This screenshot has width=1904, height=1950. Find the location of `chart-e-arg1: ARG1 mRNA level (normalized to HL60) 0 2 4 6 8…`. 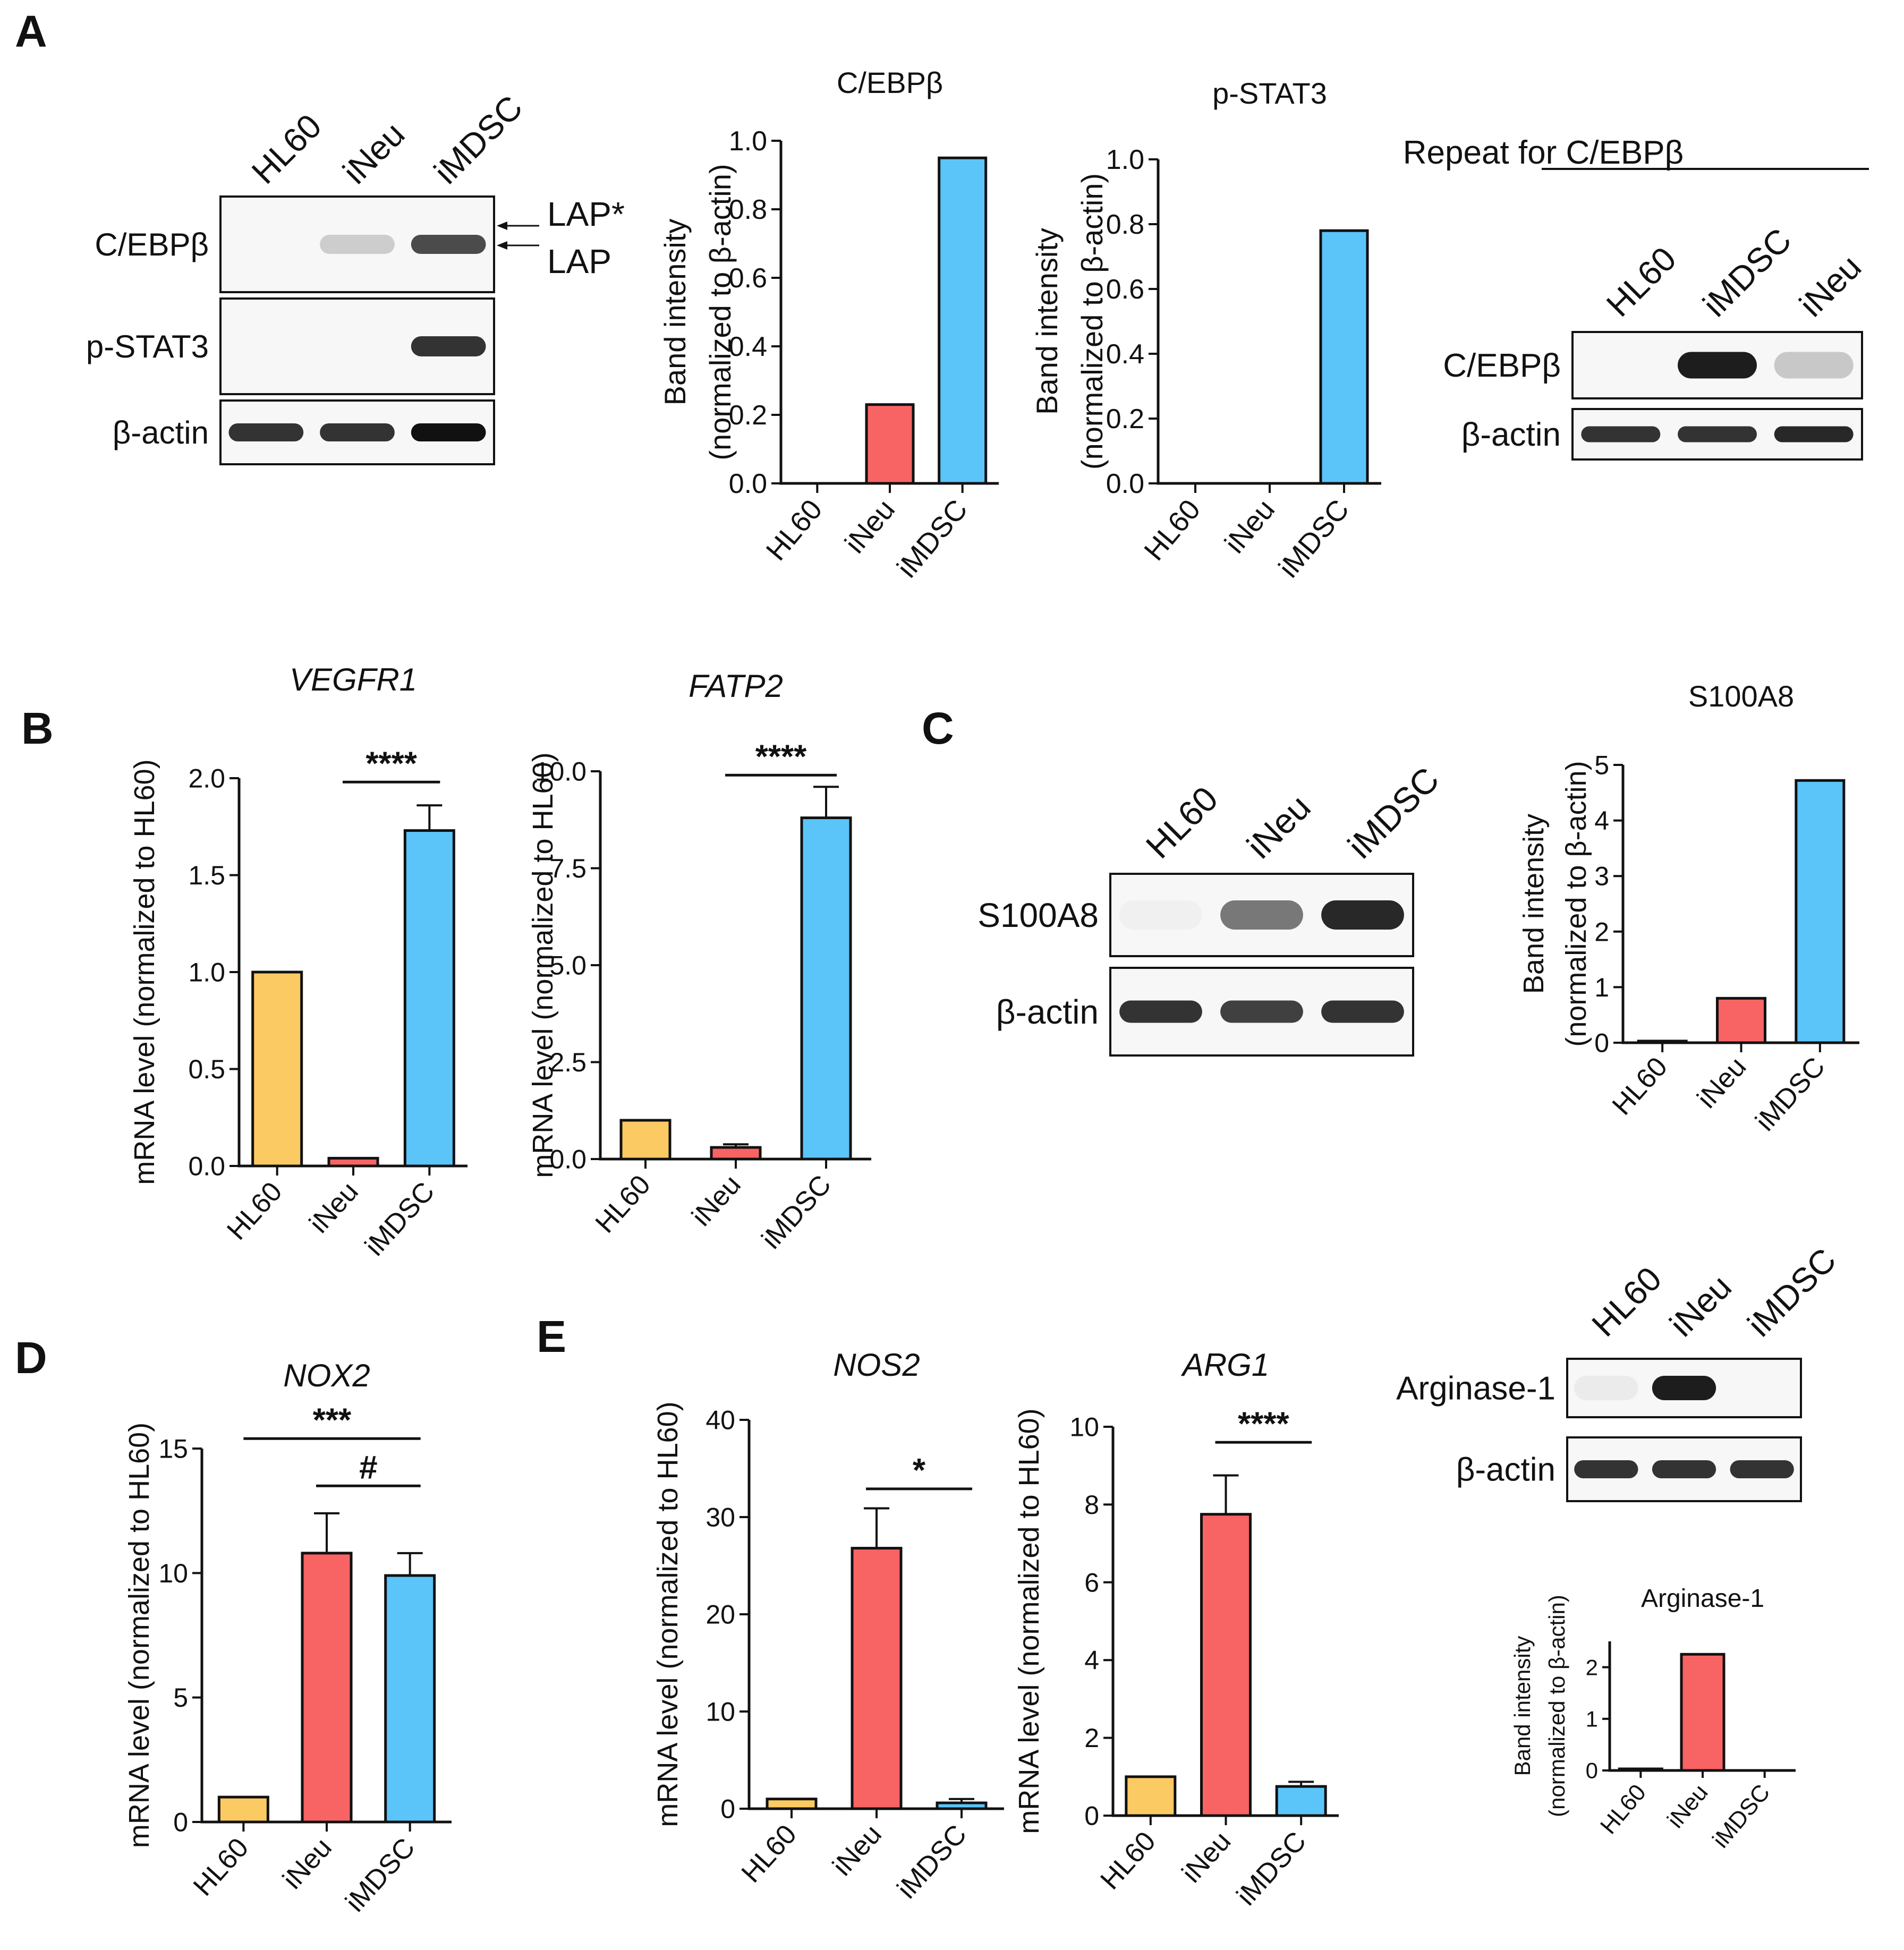

chart-e-arg1: ARG1 mRNA level (normalized to HL60) 0 2 4 6 8… is located at coordinates (1176, 1629).